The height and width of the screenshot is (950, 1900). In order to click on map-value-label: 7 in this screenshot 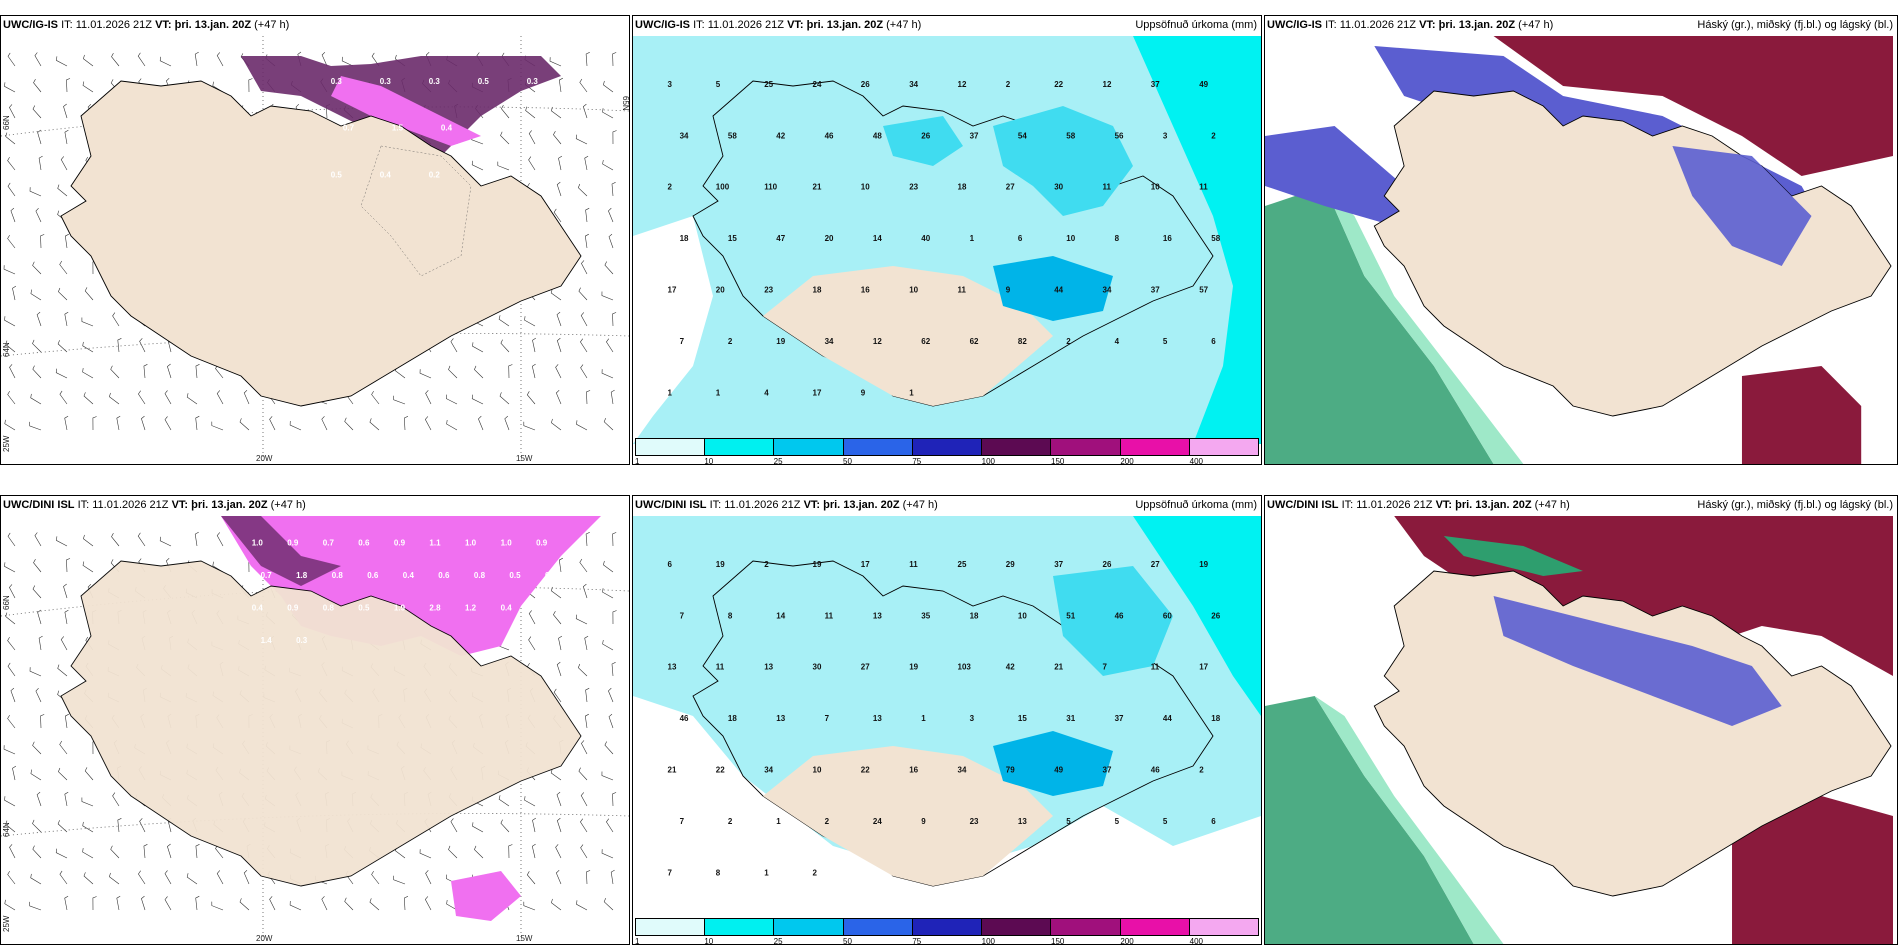, I will do `click(670, 872)`.